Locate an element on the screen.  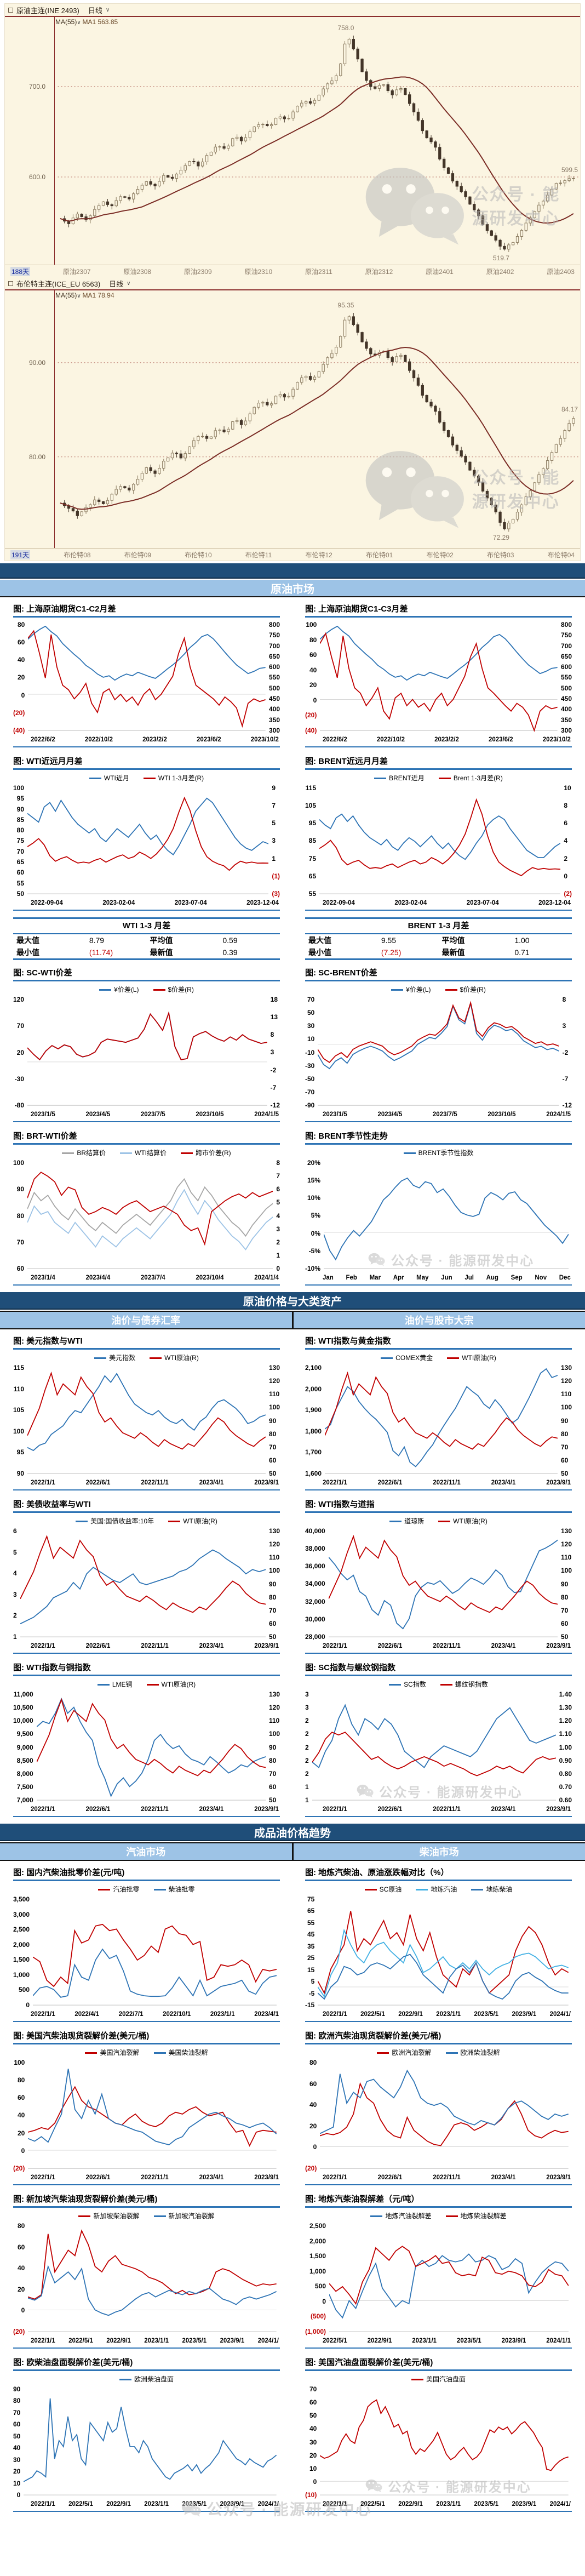
fig-title: 图: 欧柴油盘面裂解价差(美元/桶) is located at coordinates (73, 2363).